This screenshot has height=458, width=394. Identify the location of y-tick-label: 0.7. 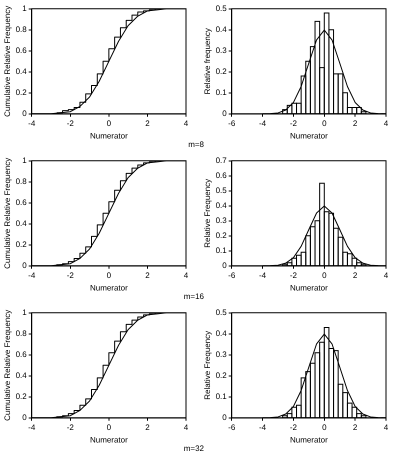
(222, 161).